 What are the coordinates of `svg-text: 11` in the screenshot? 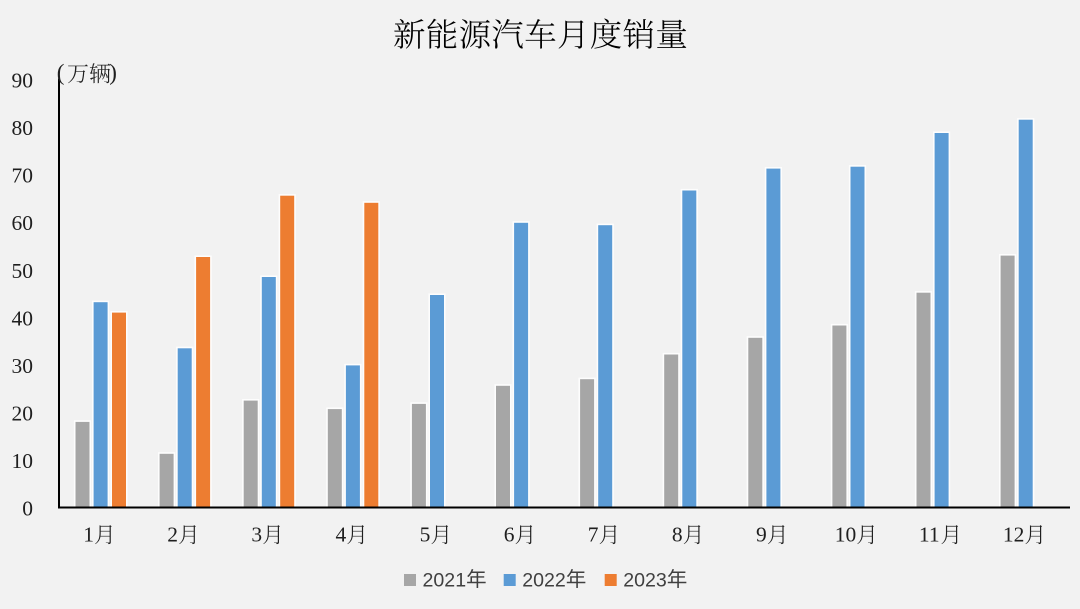 It's located at (929, 534).